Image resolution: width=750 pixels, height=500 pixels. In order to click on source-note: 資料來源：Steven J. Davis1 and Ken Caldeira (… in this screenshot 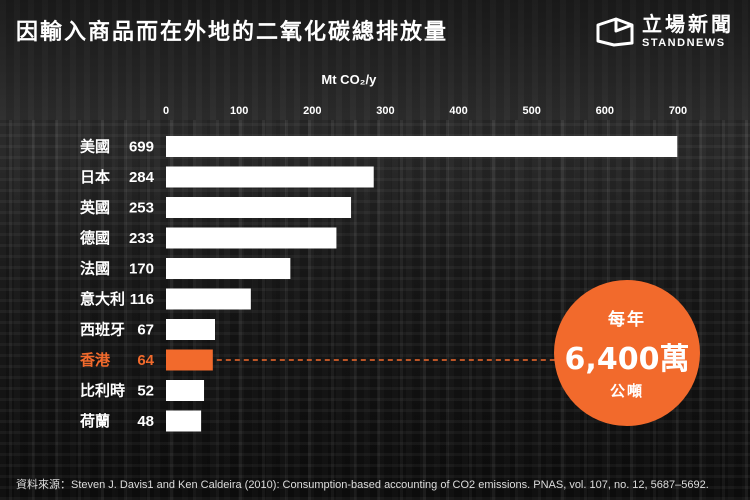, I will do `click(362, 485)`.